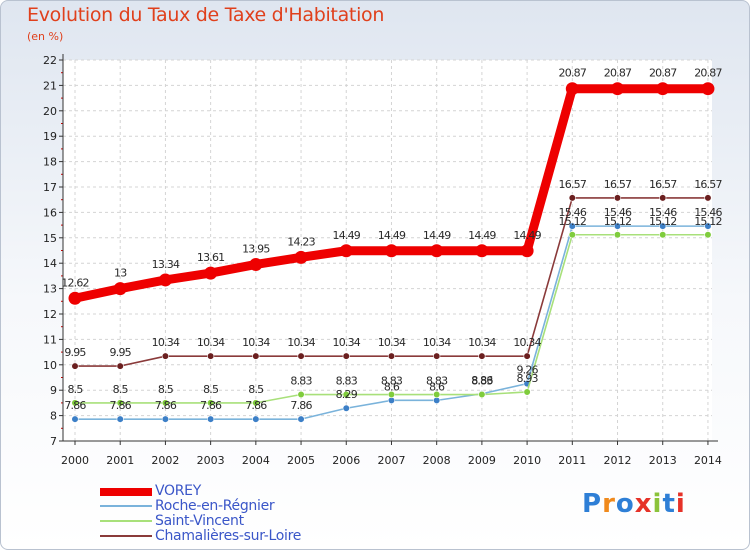  I want to click on chart-title: Evolution du Taux de Taxe d'Habitation, so click(206, 15).